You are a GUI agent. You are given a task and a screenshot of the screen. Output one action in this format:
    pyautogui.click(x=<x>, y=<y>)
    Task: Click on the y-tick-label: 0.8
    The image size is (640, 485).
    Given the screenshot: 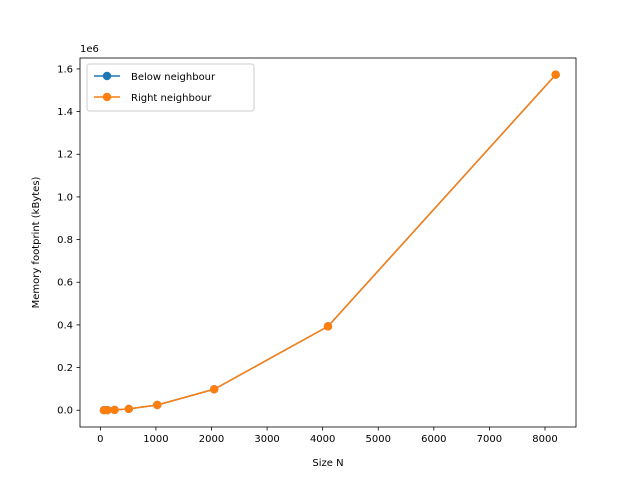 What is the action you would take?
    pyautogui.click(x=65, y=240)
    